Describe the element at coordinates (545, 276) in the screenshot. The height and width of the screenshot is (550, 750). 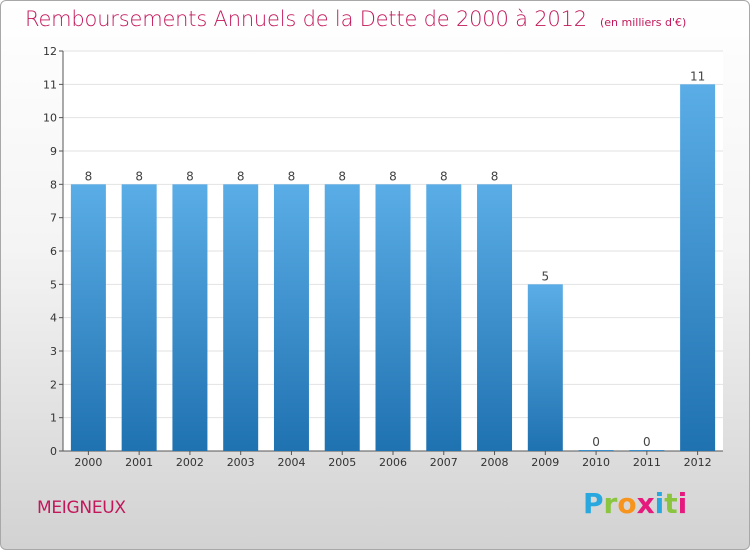
I see `data-label: 5` at that location.